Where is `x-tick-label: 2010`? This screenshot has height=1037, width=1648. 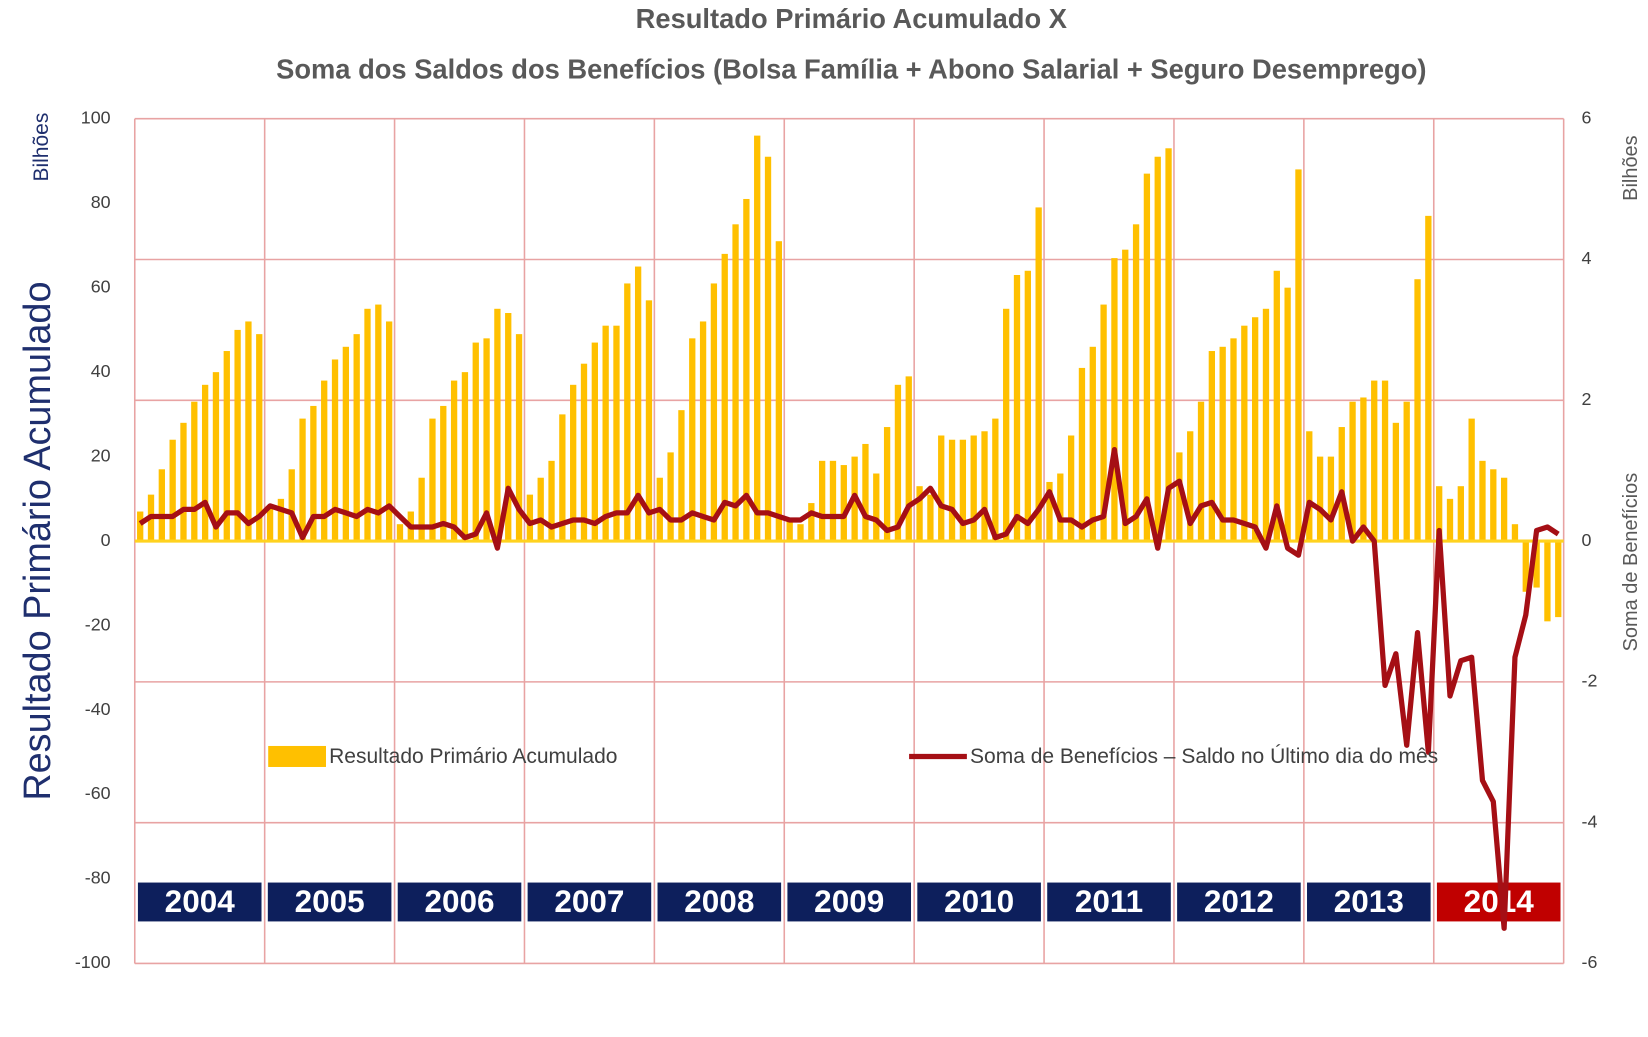
x-tick-label: 2010 is located at coordinates (979, 901).